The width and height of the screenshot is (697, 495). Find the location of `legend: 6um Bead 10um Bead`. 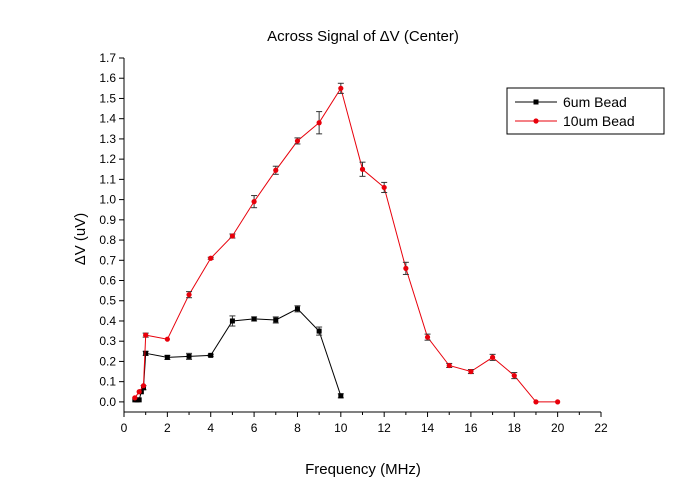

legend: 6um Bead 10um Bead is located at coordinates (585, 111).